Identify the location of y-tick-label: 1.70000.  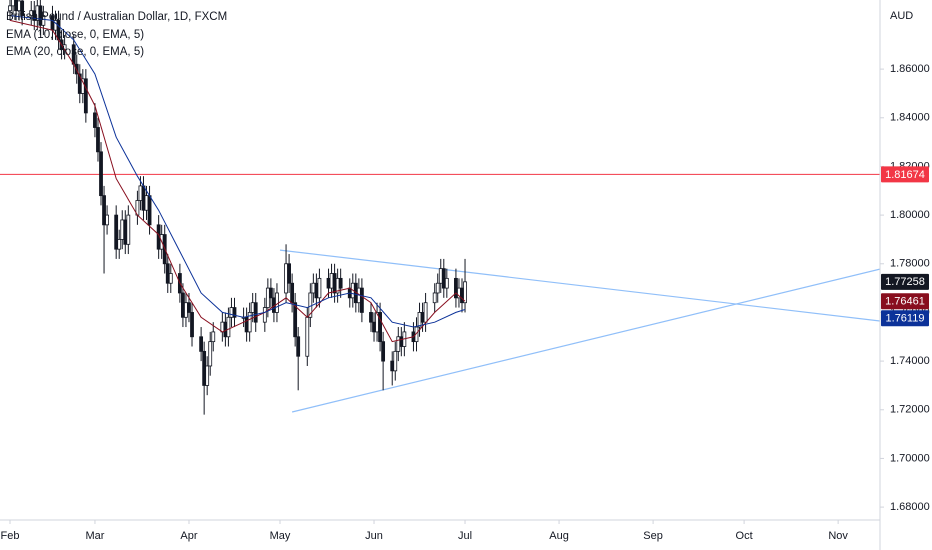
(910, 458).